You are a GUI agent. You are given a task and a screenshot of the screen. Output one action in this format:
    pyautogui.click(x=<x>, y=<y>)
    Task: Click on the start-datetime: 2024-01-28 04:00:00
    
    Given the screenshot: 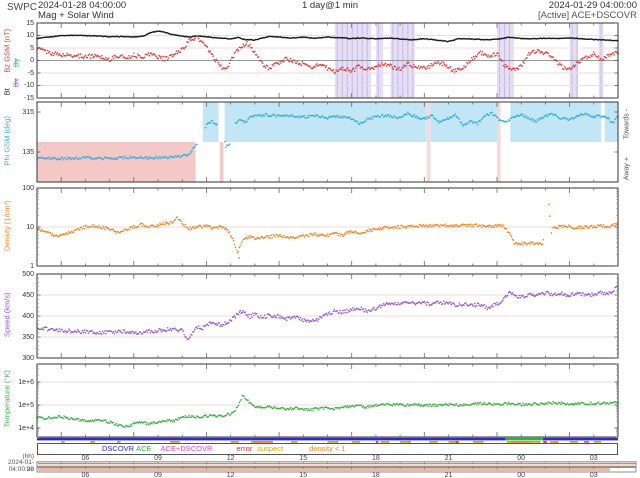 What is the action you would take?
    pyautogui.click(x=82, y=5)
    